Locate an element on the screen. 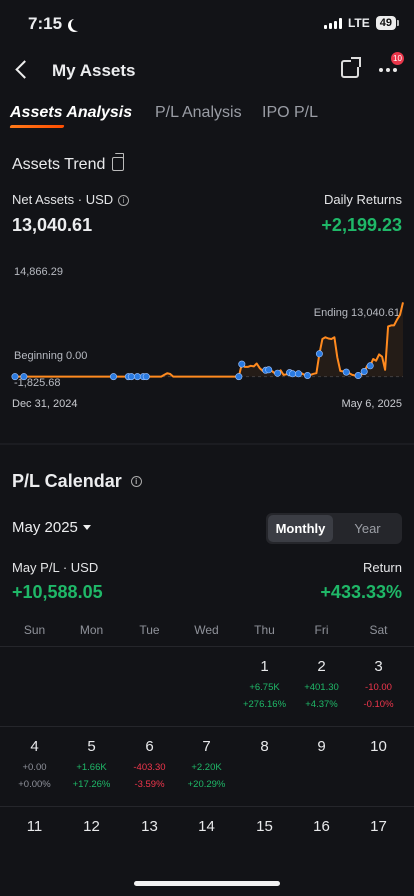 The image size is (414, 896). active-tab-indicator is located at coordinates (37, 126).